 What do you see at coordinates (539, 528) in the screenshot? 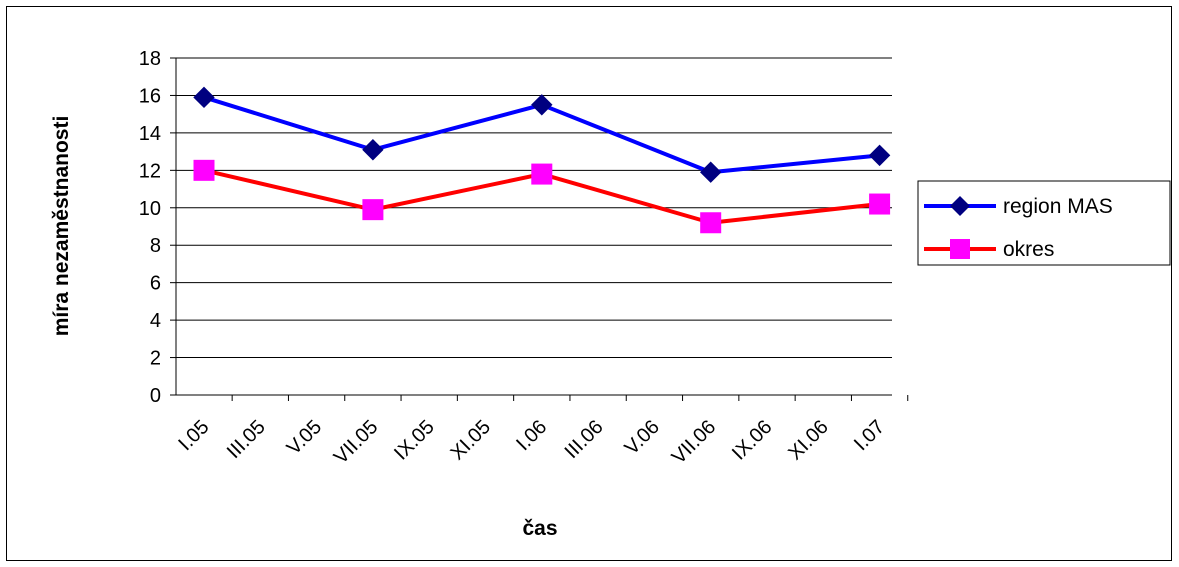
I see `x-axis-title: čas` at bounding box center [539, 528].